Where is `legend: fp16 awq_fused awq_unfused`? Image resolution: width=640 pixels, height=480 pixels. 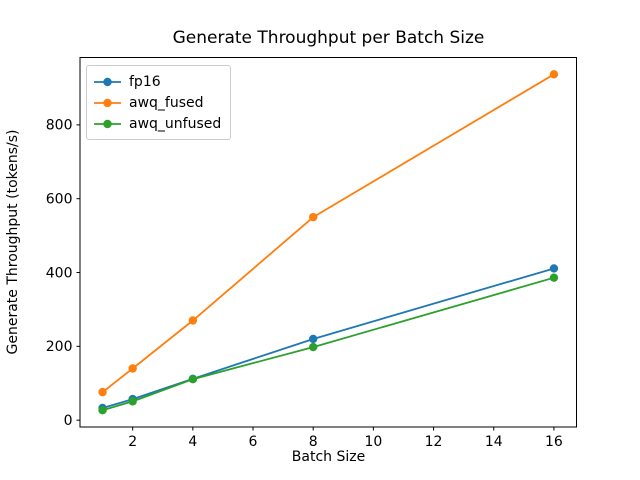 legend: fp16 awq_fused awq_unfused is located at coordinates (159, 102).